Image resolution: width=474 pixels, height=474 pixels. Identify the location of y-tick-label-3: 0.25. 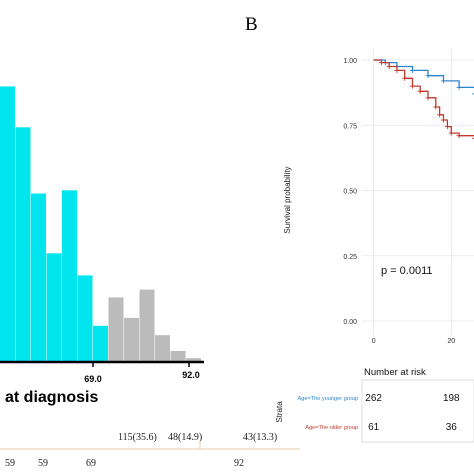
(350, 257).